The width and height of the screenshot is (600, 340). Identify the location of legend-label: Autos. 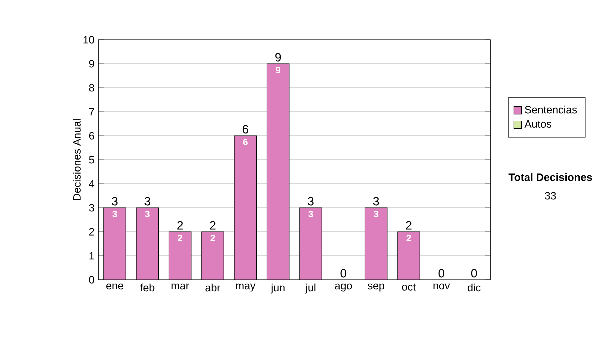
(538, 124).